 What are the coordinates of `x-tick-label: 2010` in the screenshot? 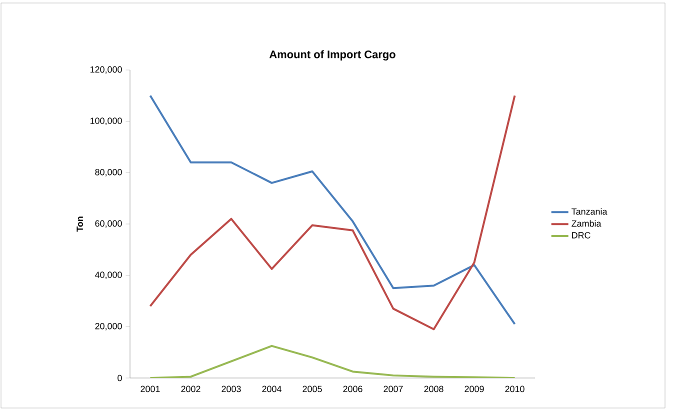 It's located at (514, 389).